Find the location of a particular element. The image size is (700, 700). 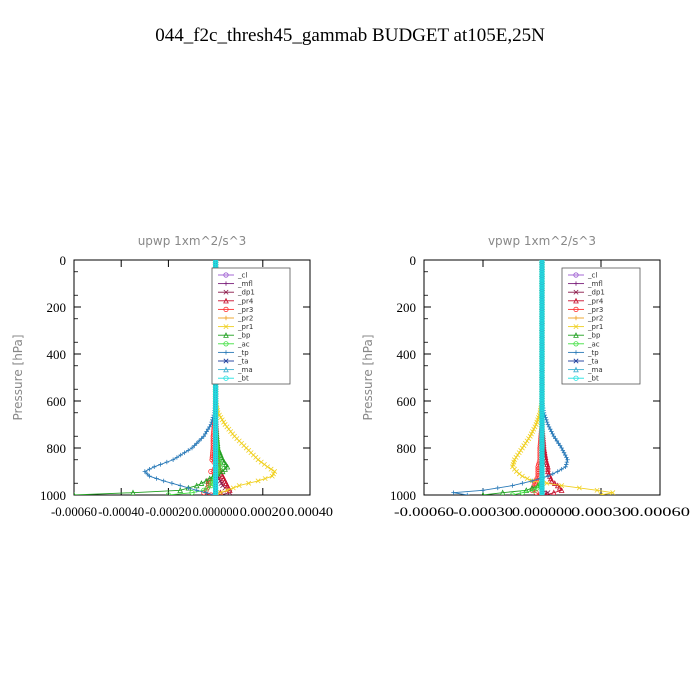

x-tick-label: 0.00040 is located at coordinates (310, 511).